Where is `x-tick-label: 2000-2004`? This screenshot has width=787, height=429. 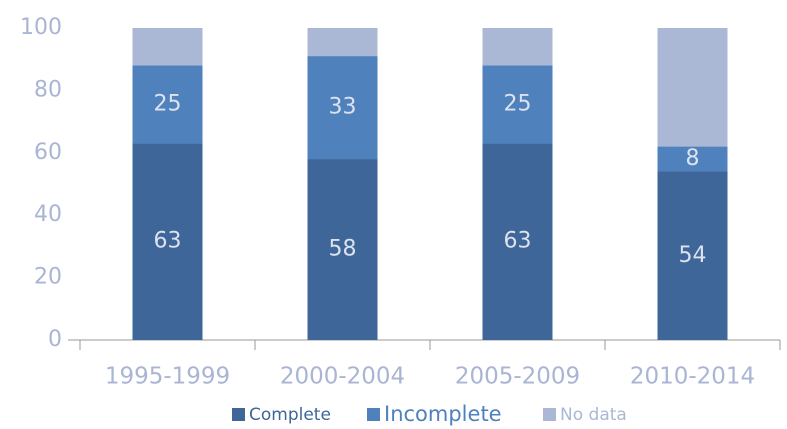
x-tick-label: 2000-2004 is located at coordinates (342, 377).